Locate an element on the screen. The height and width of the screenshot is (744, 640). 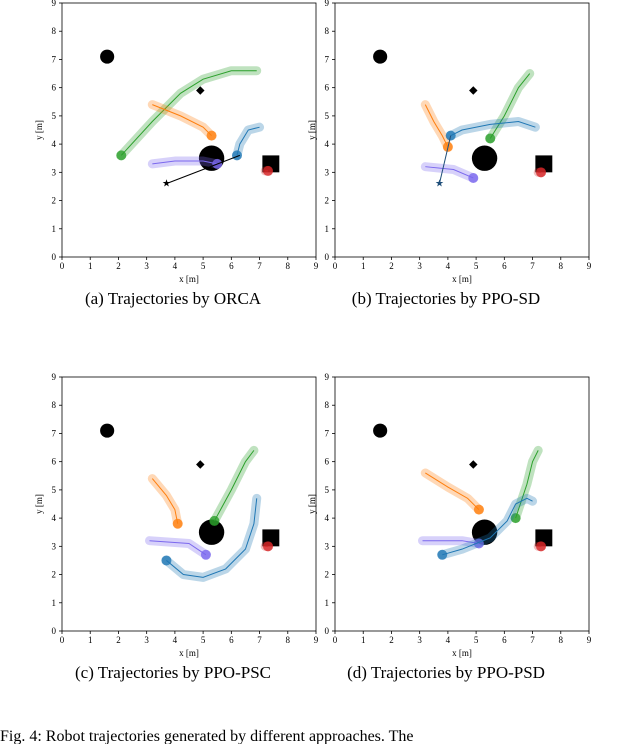
trajectory-trail is located at coordinates (165, 501).